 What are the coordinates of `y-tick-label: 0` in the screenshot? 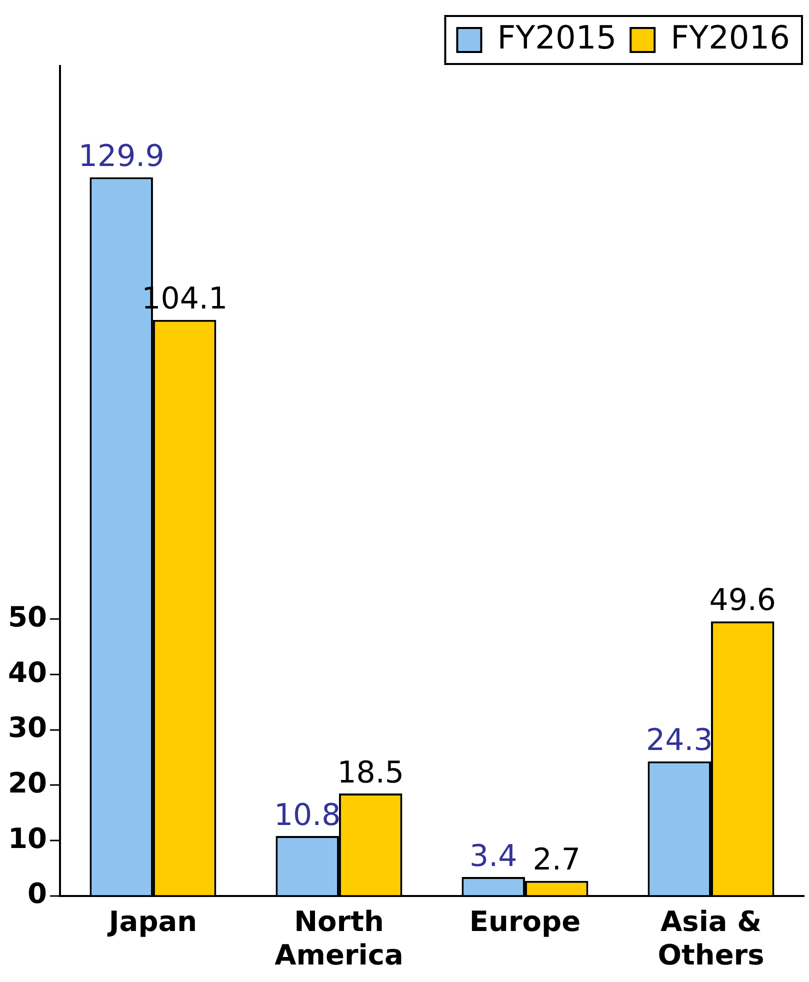 It's located at (37, 893).